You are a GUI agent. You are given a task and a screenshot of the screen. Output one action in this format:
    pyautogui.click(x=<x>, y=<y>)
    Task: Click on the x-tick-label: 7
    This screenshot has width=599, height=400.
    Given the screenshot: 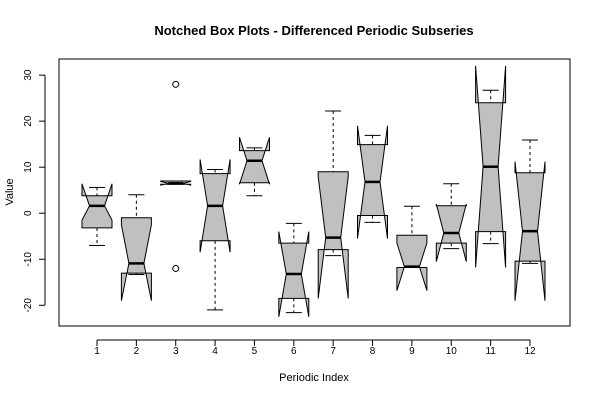 What is the action you would take?
    pyautogui.click(x=333, y=351)
    